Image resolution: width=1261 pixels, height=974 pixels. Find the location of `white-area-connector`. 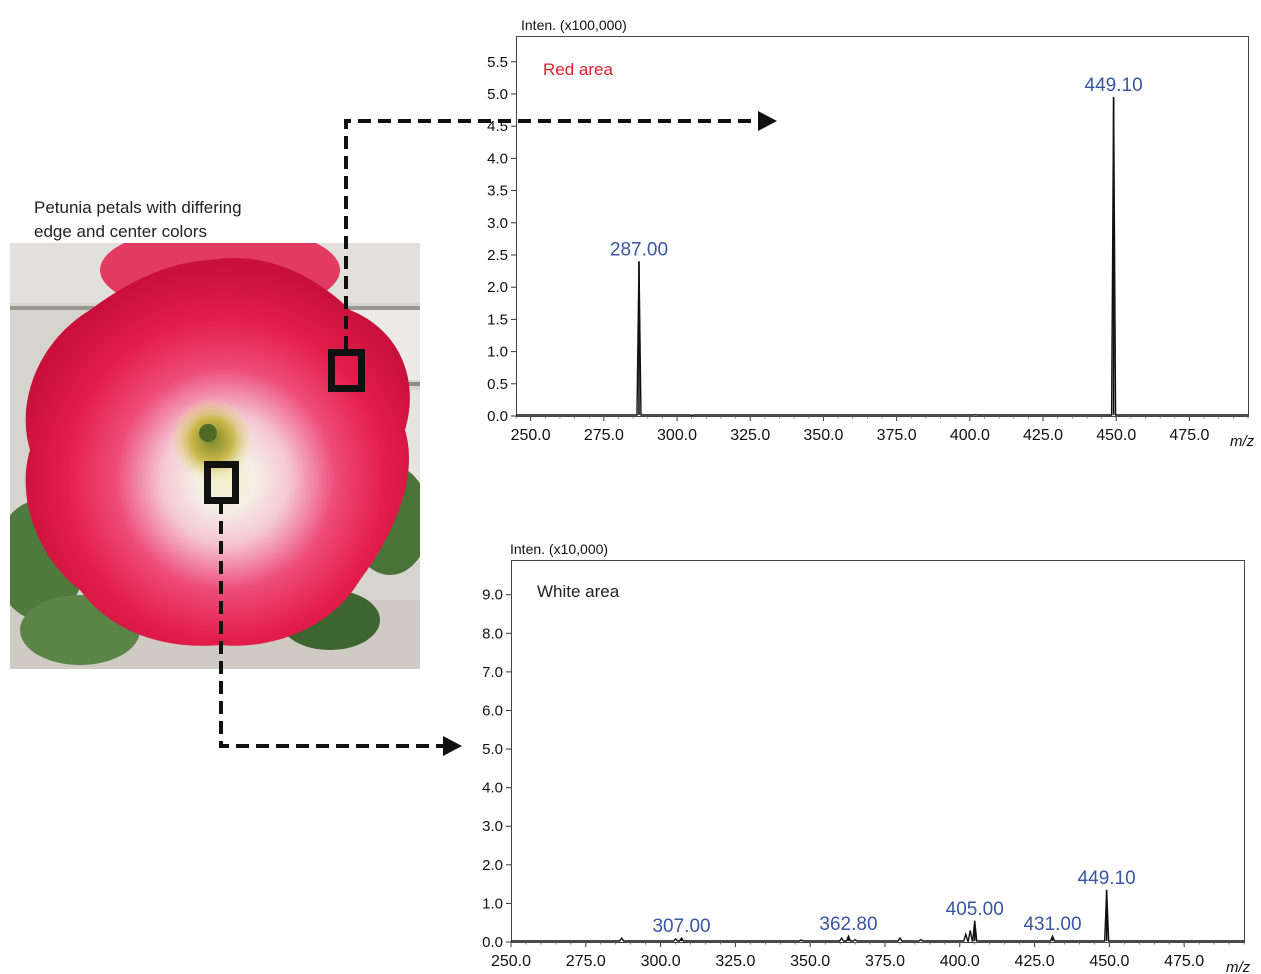

white-area-connector is located at coordinates (340, 628).